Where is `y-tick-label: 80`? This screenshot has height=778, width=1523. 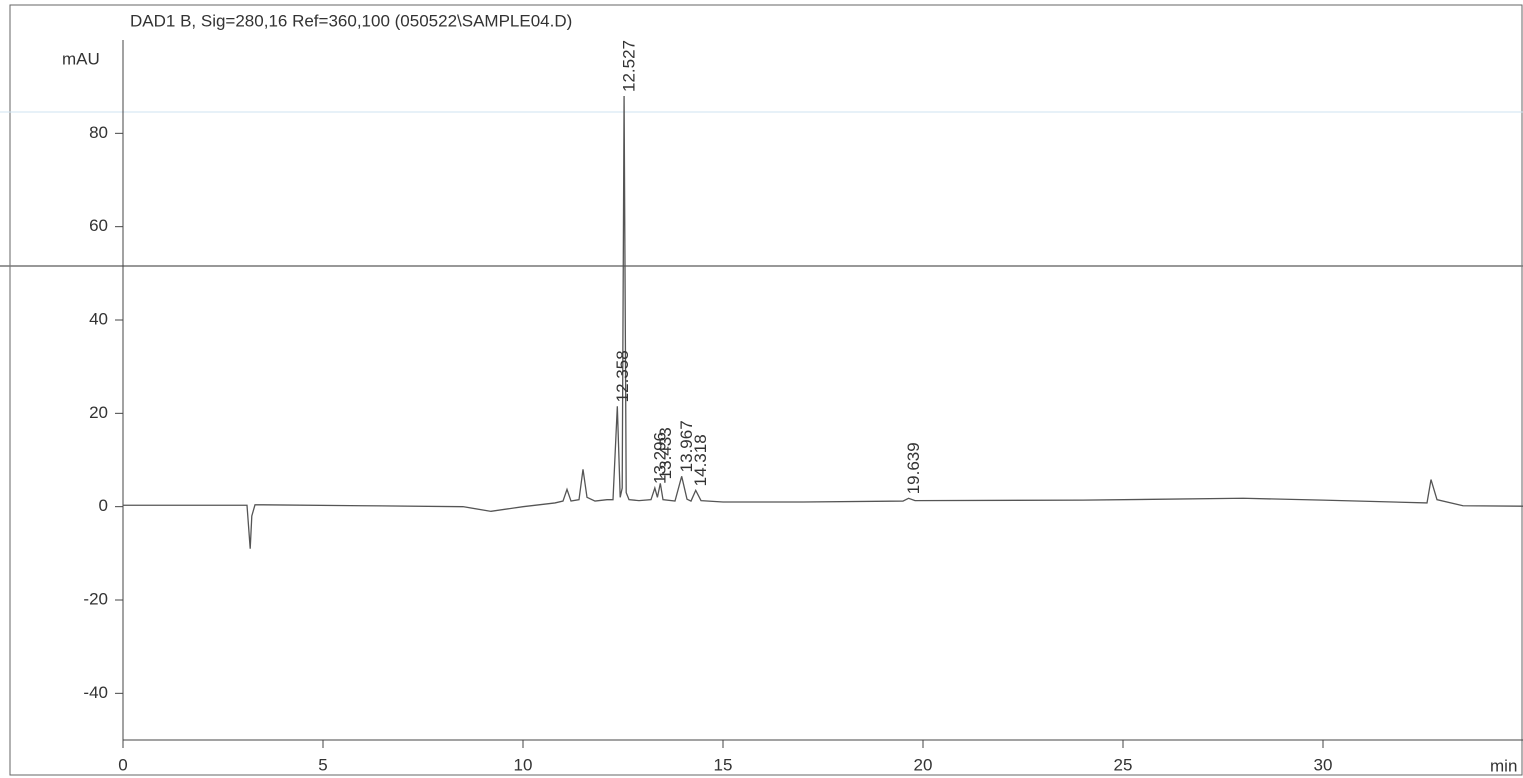
y-tick-label: 80 is located at coordinates (98, 132).